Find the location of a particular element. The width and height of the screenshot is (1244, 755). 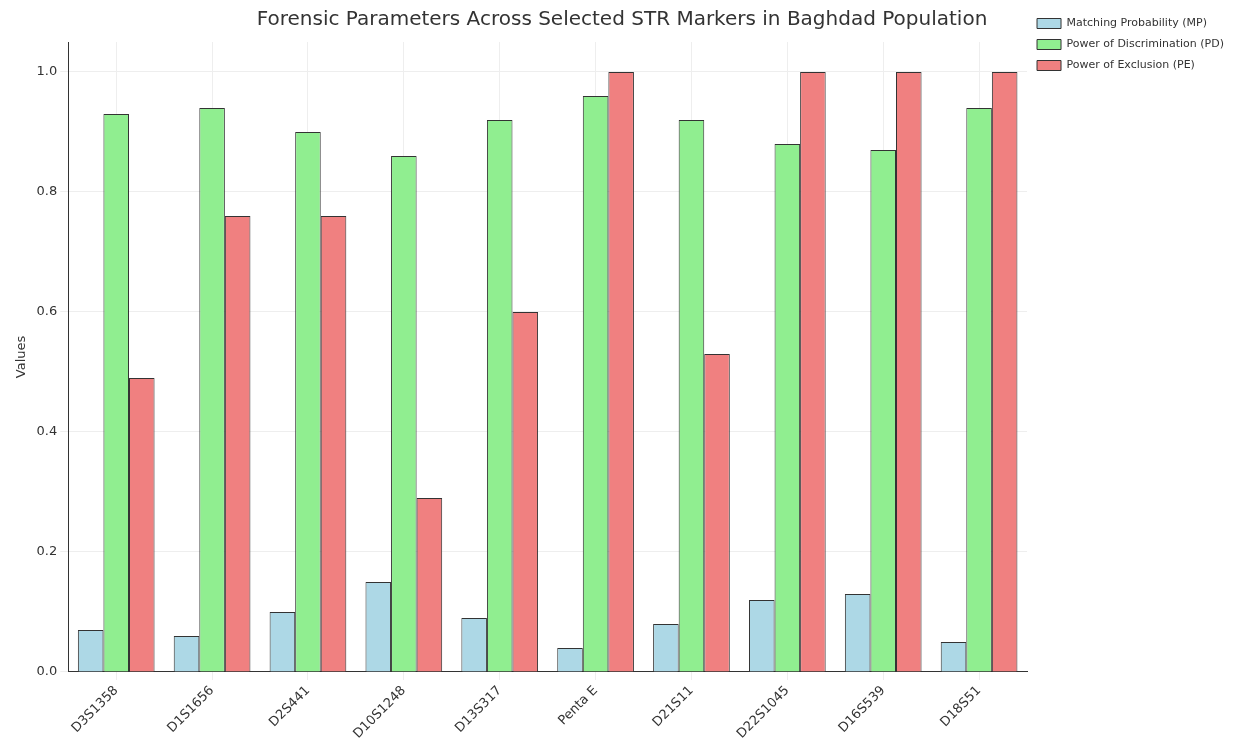

legend-label: Power of Exclusion (PE) is located at coordinates (1130, 65).